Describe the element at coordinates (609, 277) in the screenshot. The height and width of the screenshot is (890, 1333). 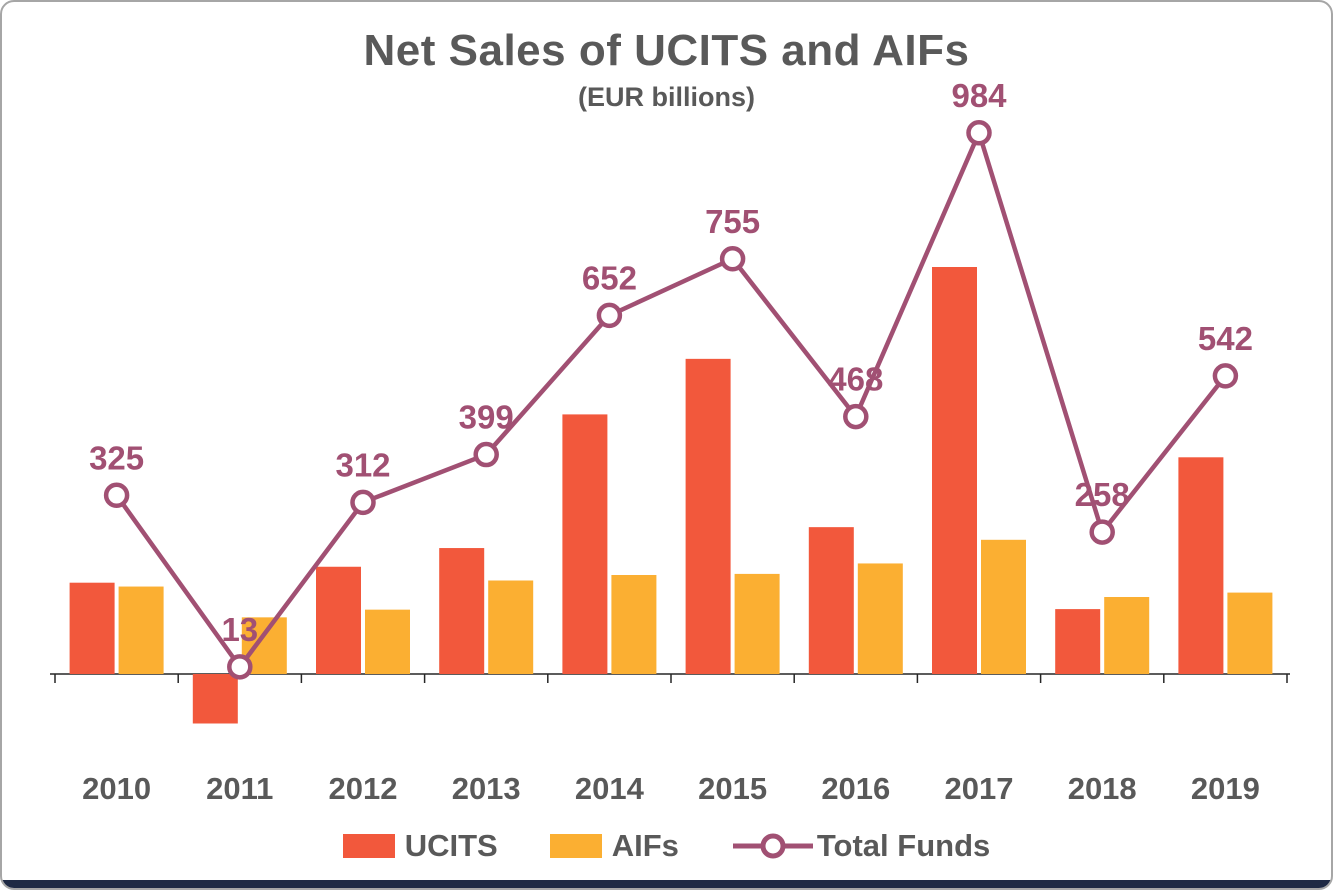
I see `data-label-total-funds-2014: 652` at that location.